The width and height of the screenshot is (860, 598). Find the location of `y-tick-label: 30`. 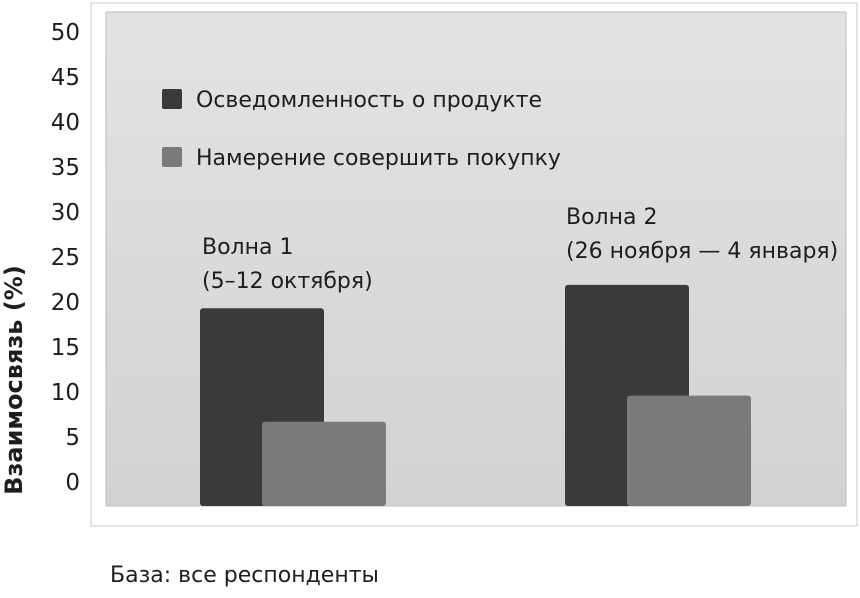

y-tick-label: 30 is located at coordinates (65, 213).